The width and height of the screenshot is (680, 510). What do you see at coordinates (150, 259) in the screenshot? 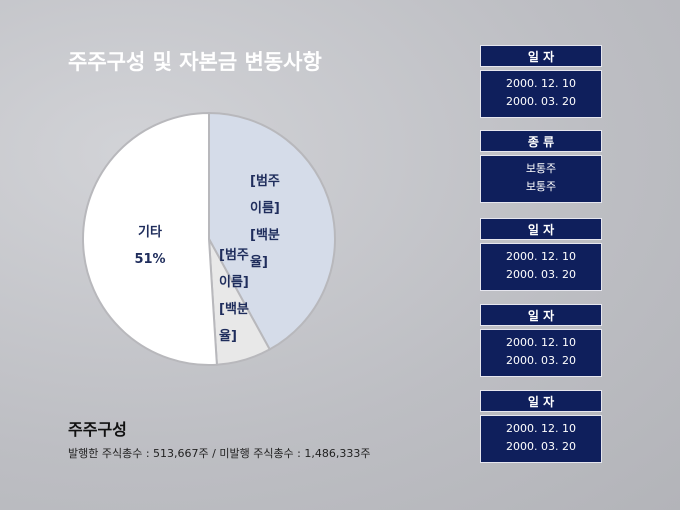
I see `slice-value: 51%` at bounding box center [150, 259].